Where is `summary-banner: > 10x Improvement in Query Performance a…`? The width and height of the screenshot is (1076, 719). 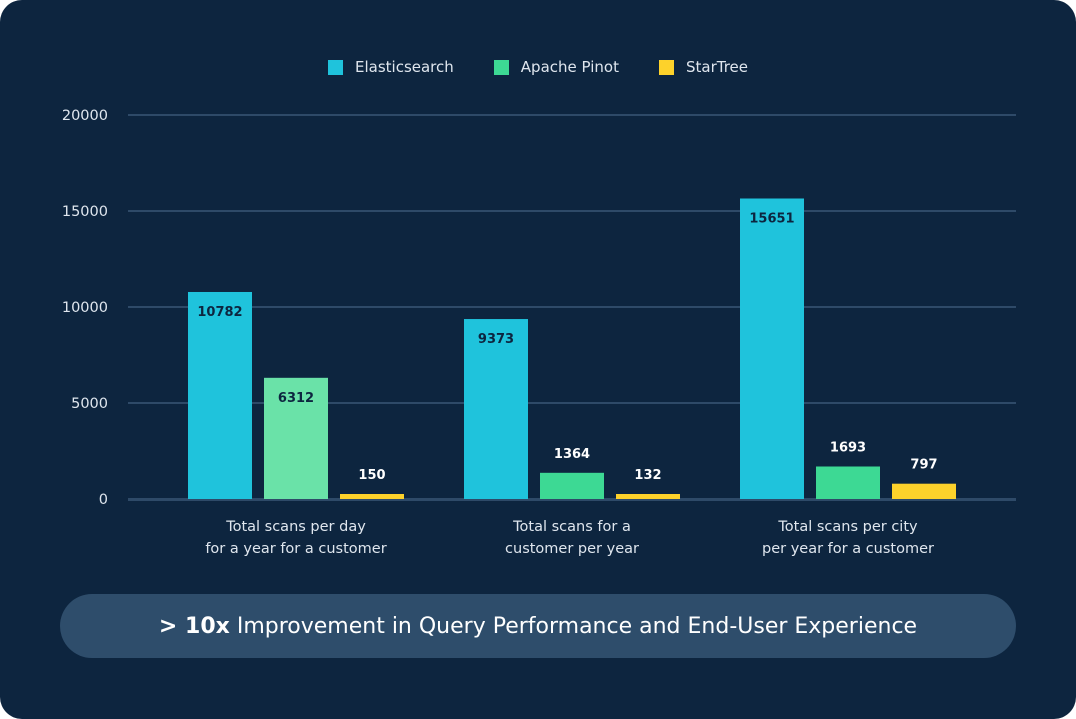
summary-banner: > 10x Improvement in Query Performance a… is located at coordinates (538, 626).